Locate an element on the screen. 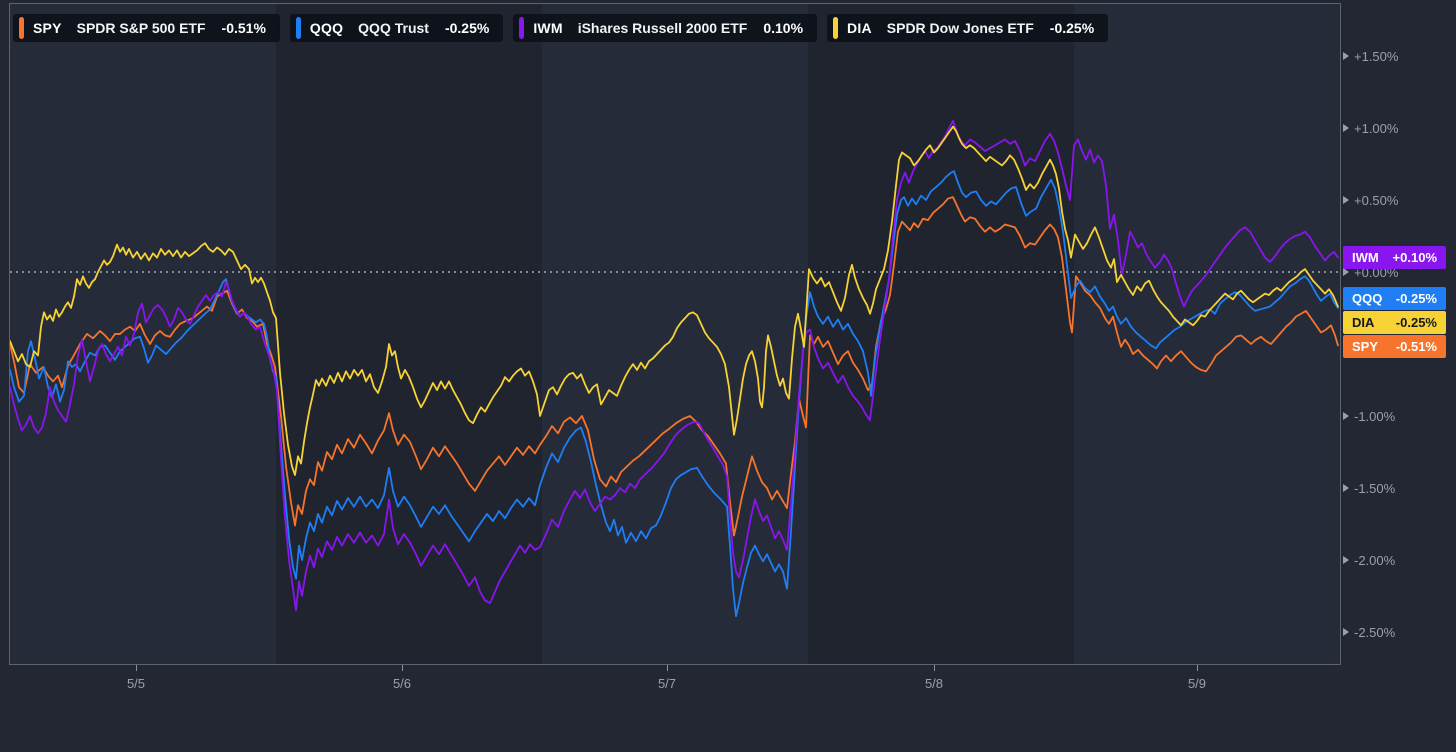 The height and width of the screenshot is (752, 1456). price-label-value: +0.10% is located at coordinates (1414, 257).